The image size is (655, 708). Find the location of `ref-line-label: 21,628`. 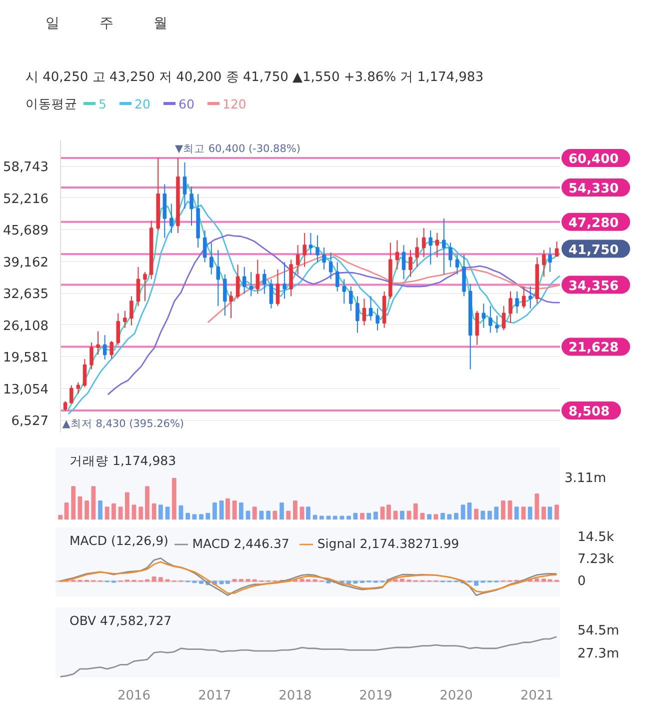

ref-line-label: 21,628 is located at coordinates (593, 348).